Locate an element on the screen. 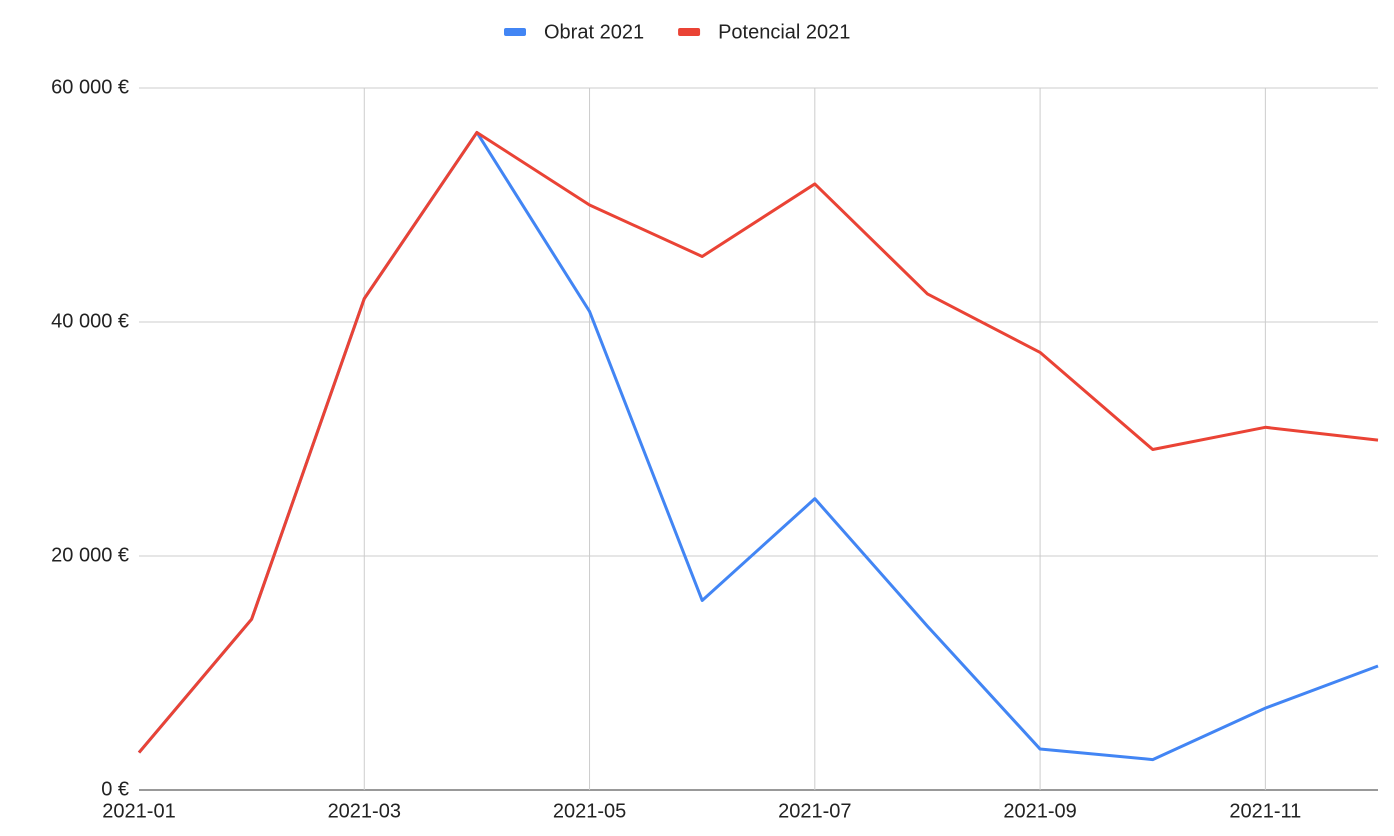 This screenshot has width=1394, height=836. y-tick-label: 40 000 € is located at coordinates (90, 321).